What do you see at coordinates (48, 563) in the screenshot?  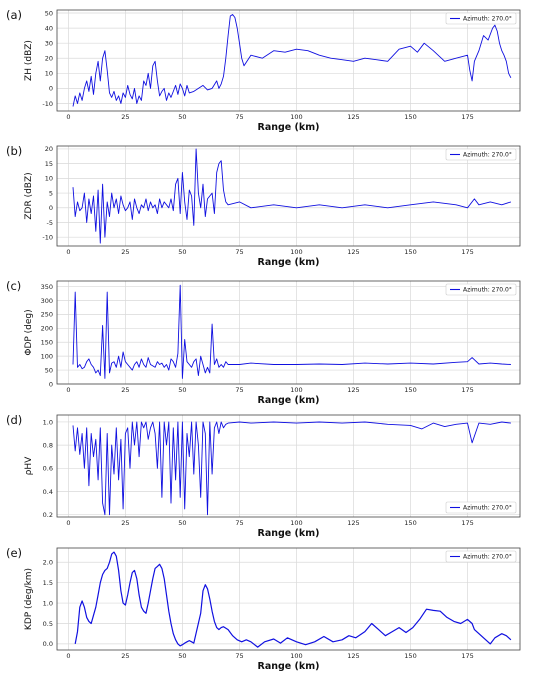 I see `y-tick-label: 2.0` at bounding box center [48, 563].